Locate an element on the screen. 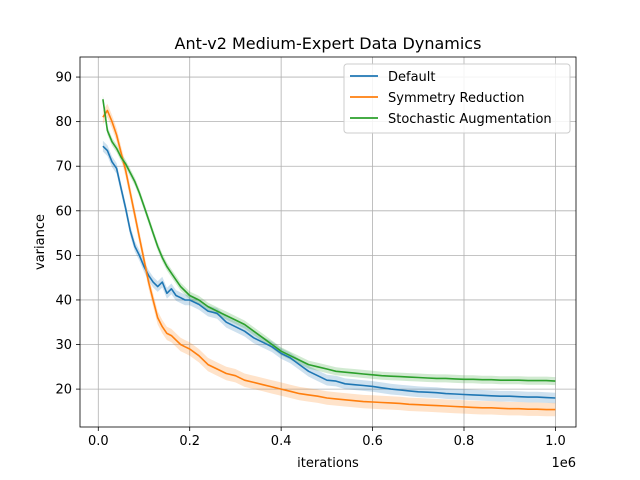  y-tick-label: 60 is located at coordinates (63, 211).